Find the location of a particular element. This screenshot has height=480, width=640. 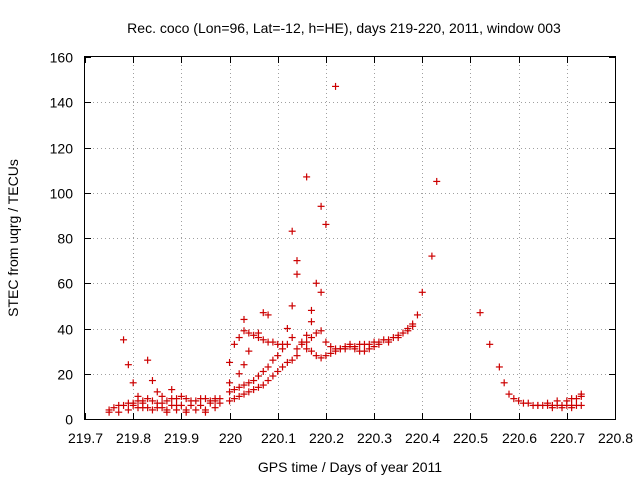

y-tick-label: 140 is located at coordinates (62, 103).